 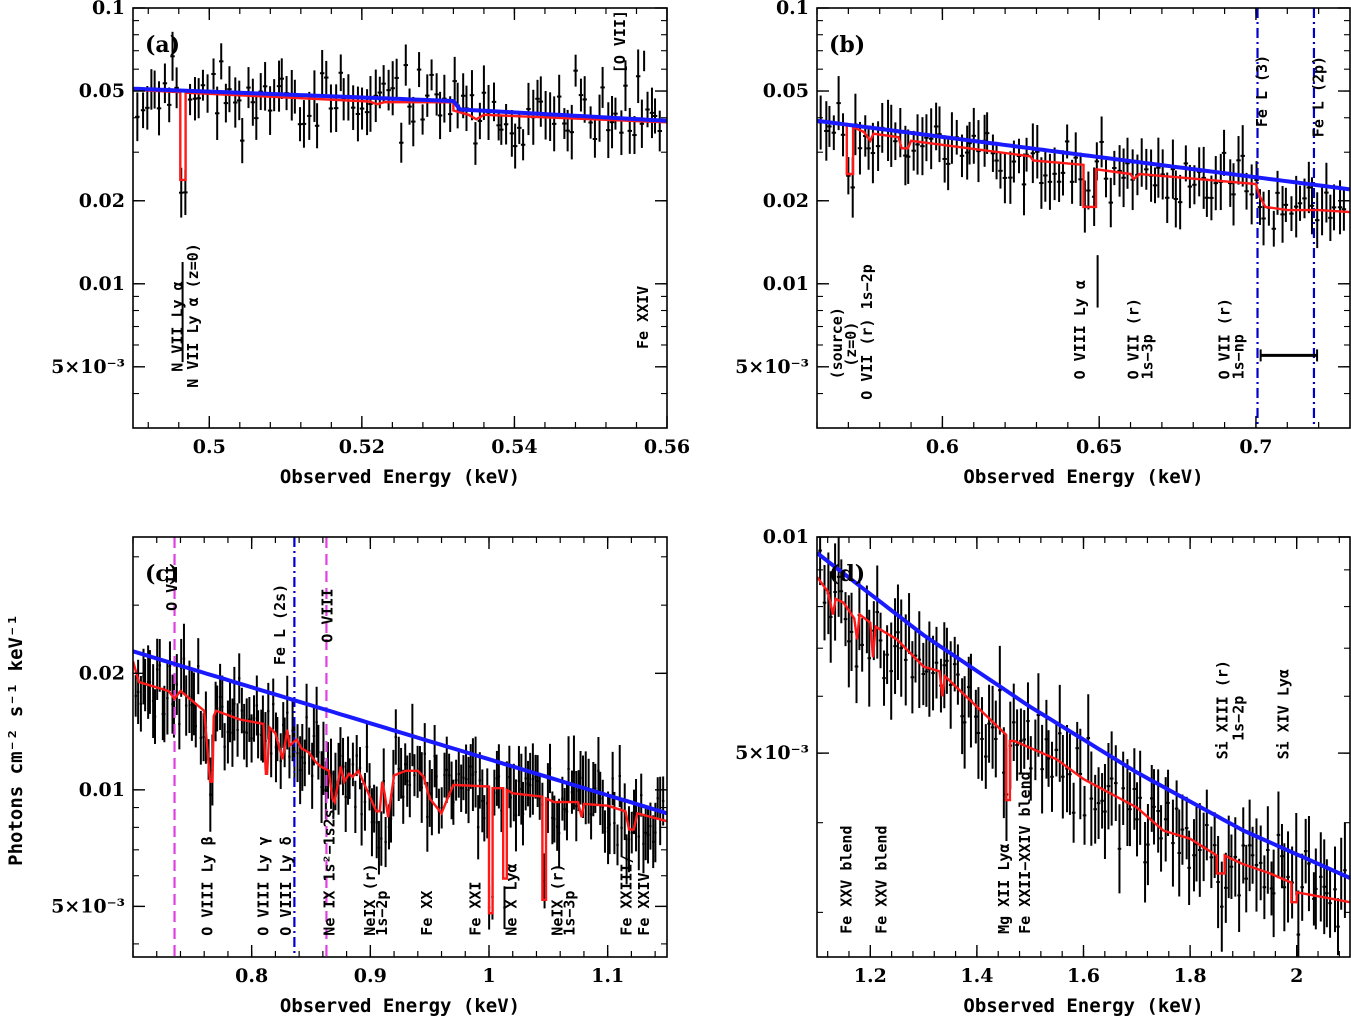 What do you see at coordinates (280, 624) in the screenshot?
I see `line-annotation: Fe L (2s)` at bounding box center [280, 624].